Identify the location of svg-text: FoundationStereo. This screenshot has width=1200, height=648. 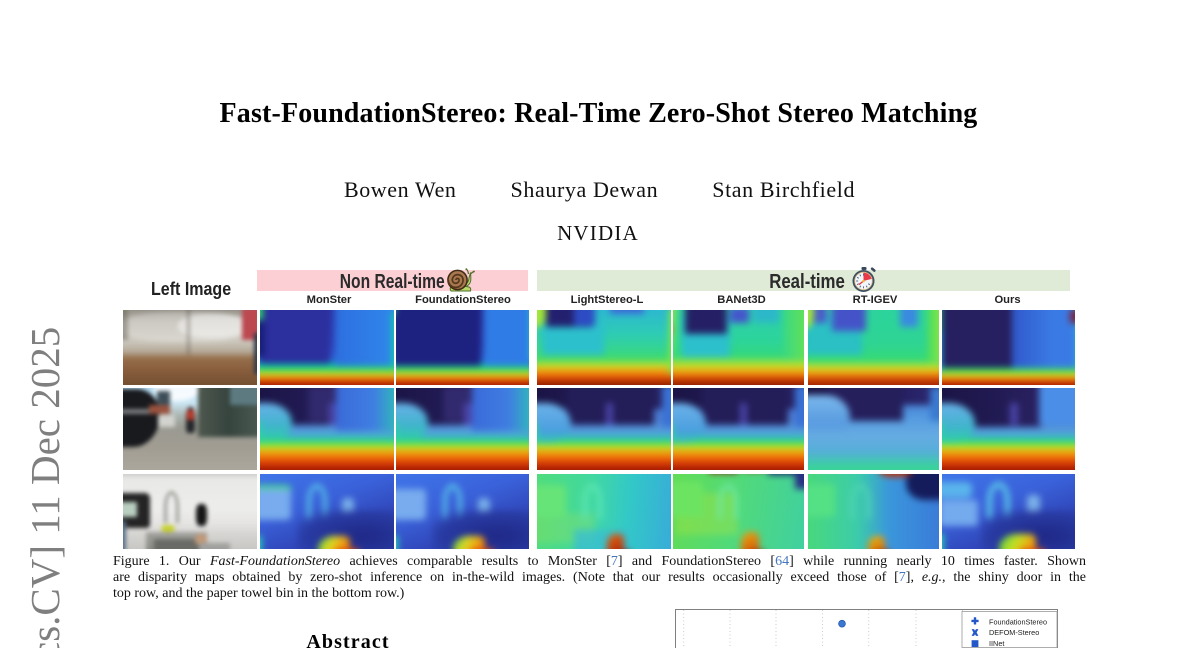
(1018, 621).